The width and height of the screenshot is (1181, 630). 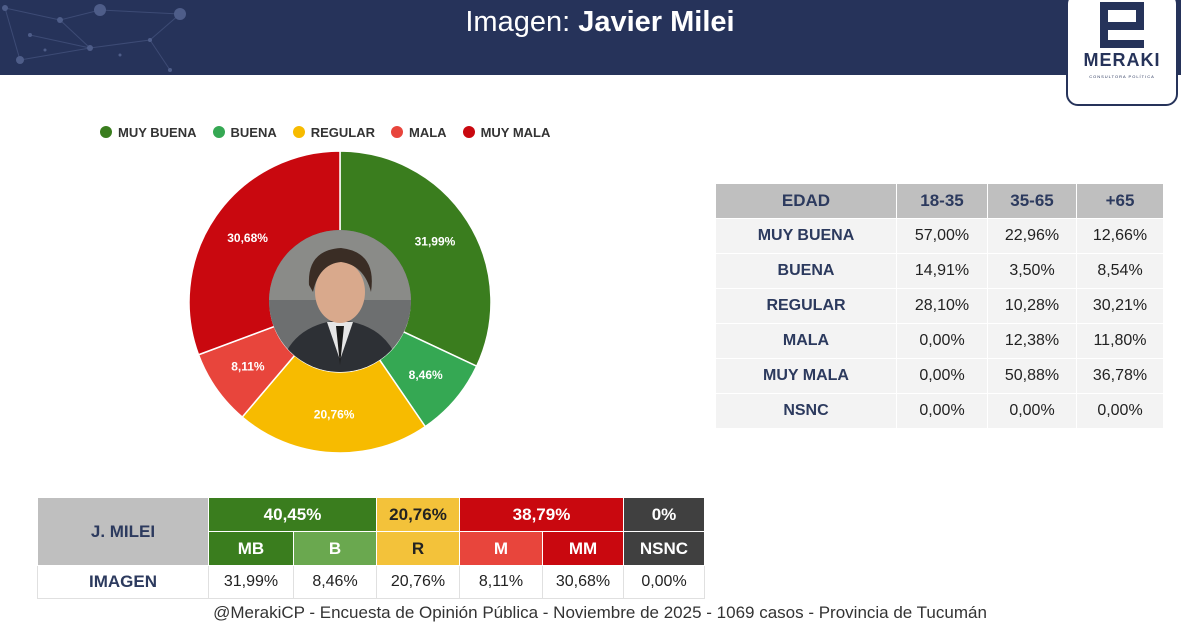 I want to click on legend-item-muy-mala: MUY MALA, so click(x=506, y=132).